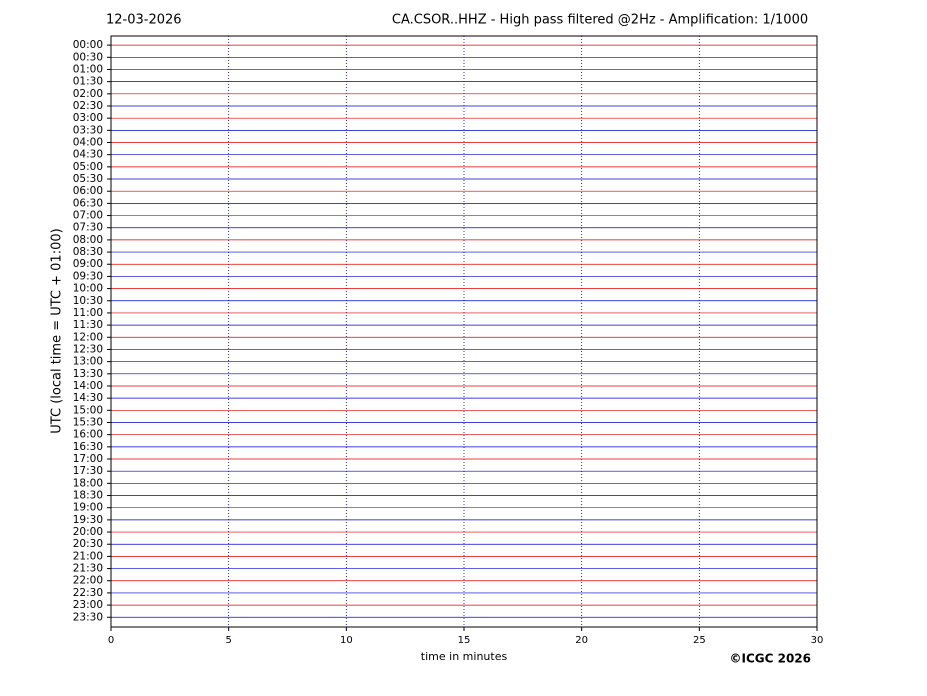 This screenshot has width=927, height=696. Describe the element at coordinates (88, 325) in the screenshot. I see `y-tick-label: 11:30` at that location.